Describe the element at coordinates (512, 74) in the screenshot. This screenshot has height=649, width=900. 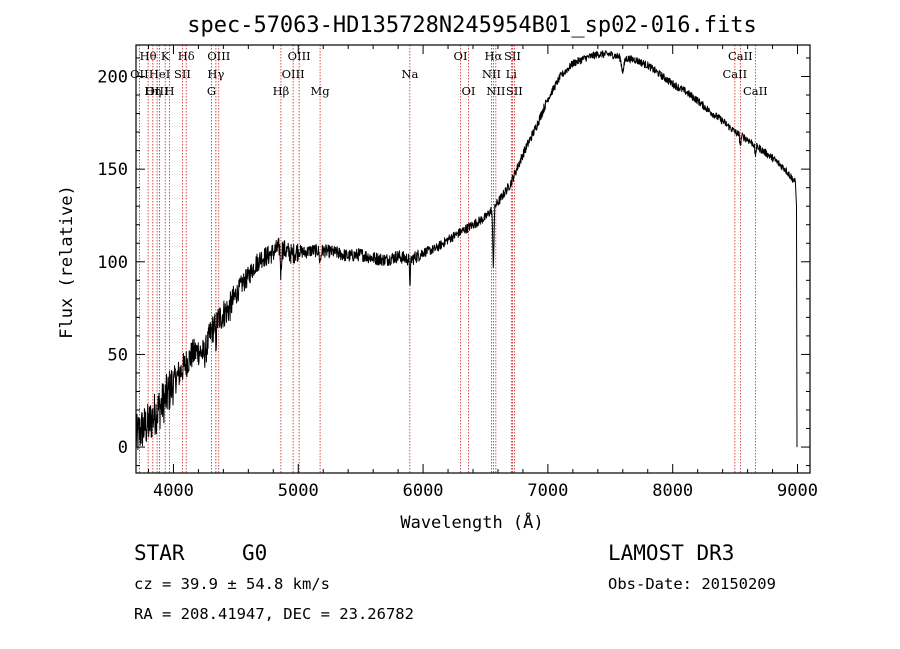
I see `line-label: Li` at that location.